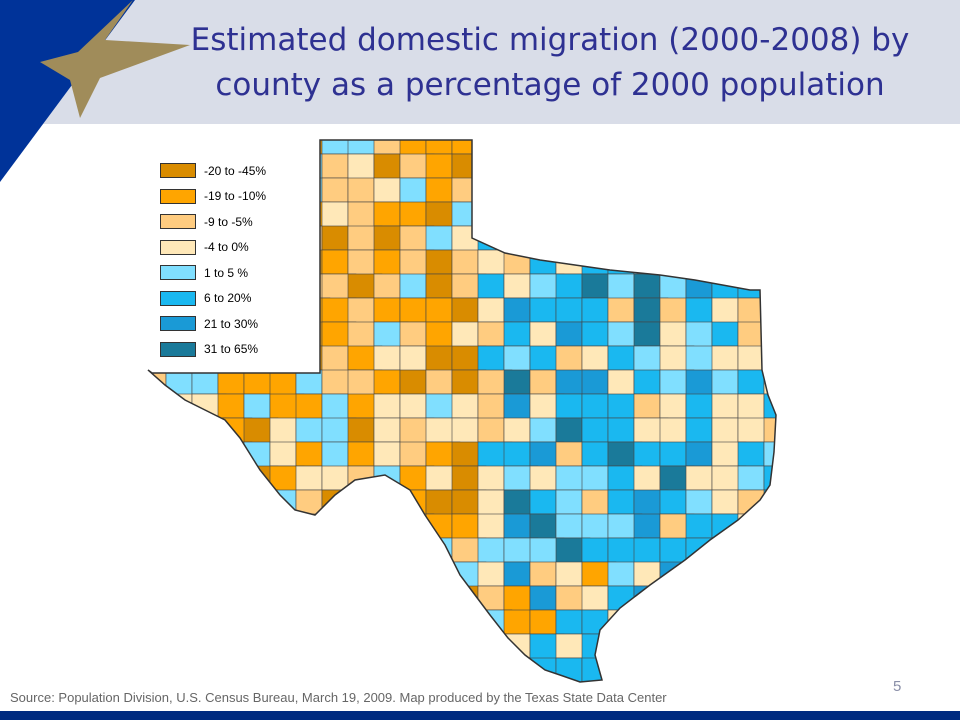 This screenshot has height=720, width=960. Describe the element at coordinates (235, 222) in the screenshot. I see `legend-item-3: -9 to -5%` at that location.